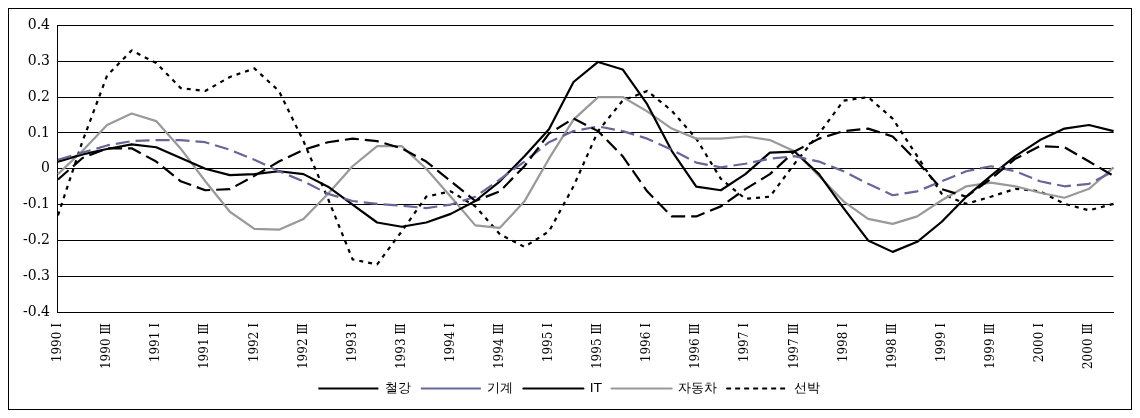  Describe the element at coordinates (38, 59) in the screenshot. I see `y-tick-label: 0.3` at that location.